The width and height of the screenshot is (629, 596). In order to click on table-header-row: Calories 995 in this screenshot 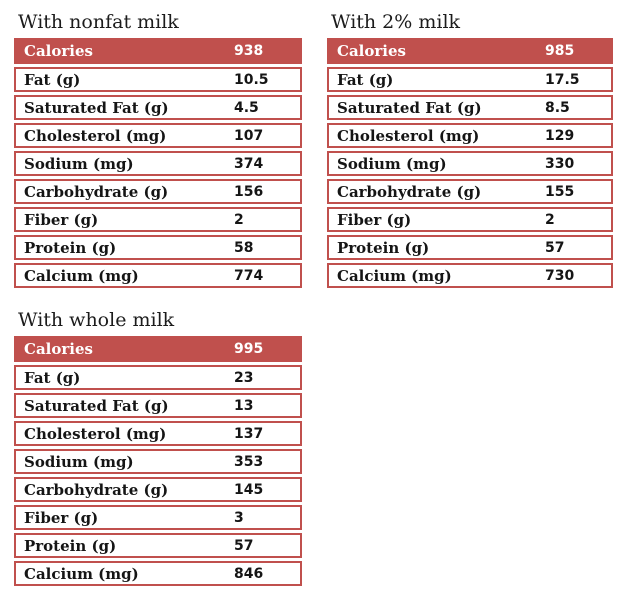, I will do `click(158, 349)`.